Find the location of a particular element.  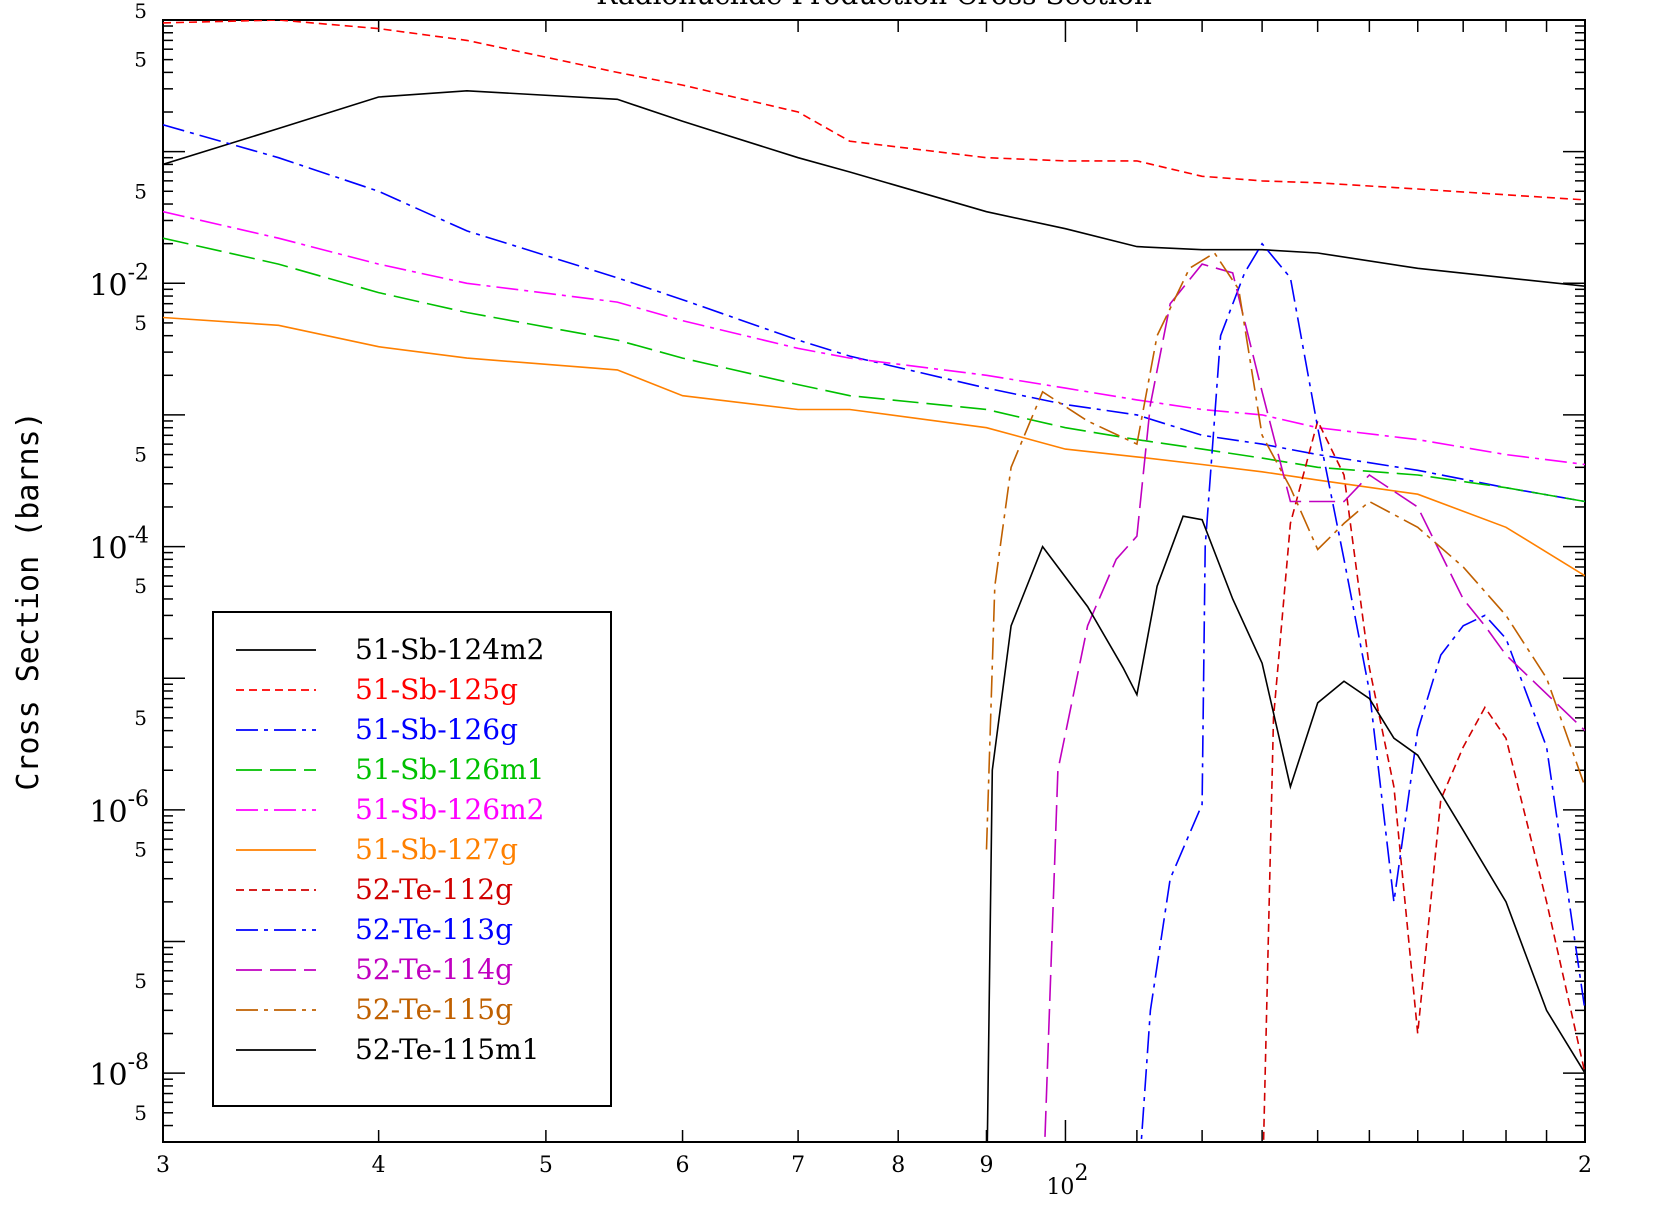

series-line-51-Sb-124m2 is located at coordinates (874, 188).